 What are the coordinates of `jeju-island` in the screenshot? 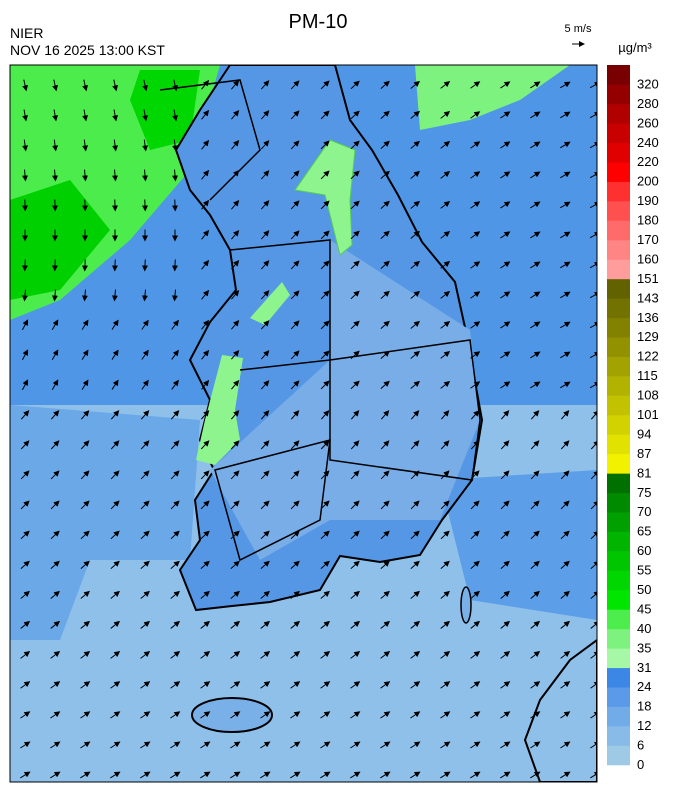 It's located at (232, 715).